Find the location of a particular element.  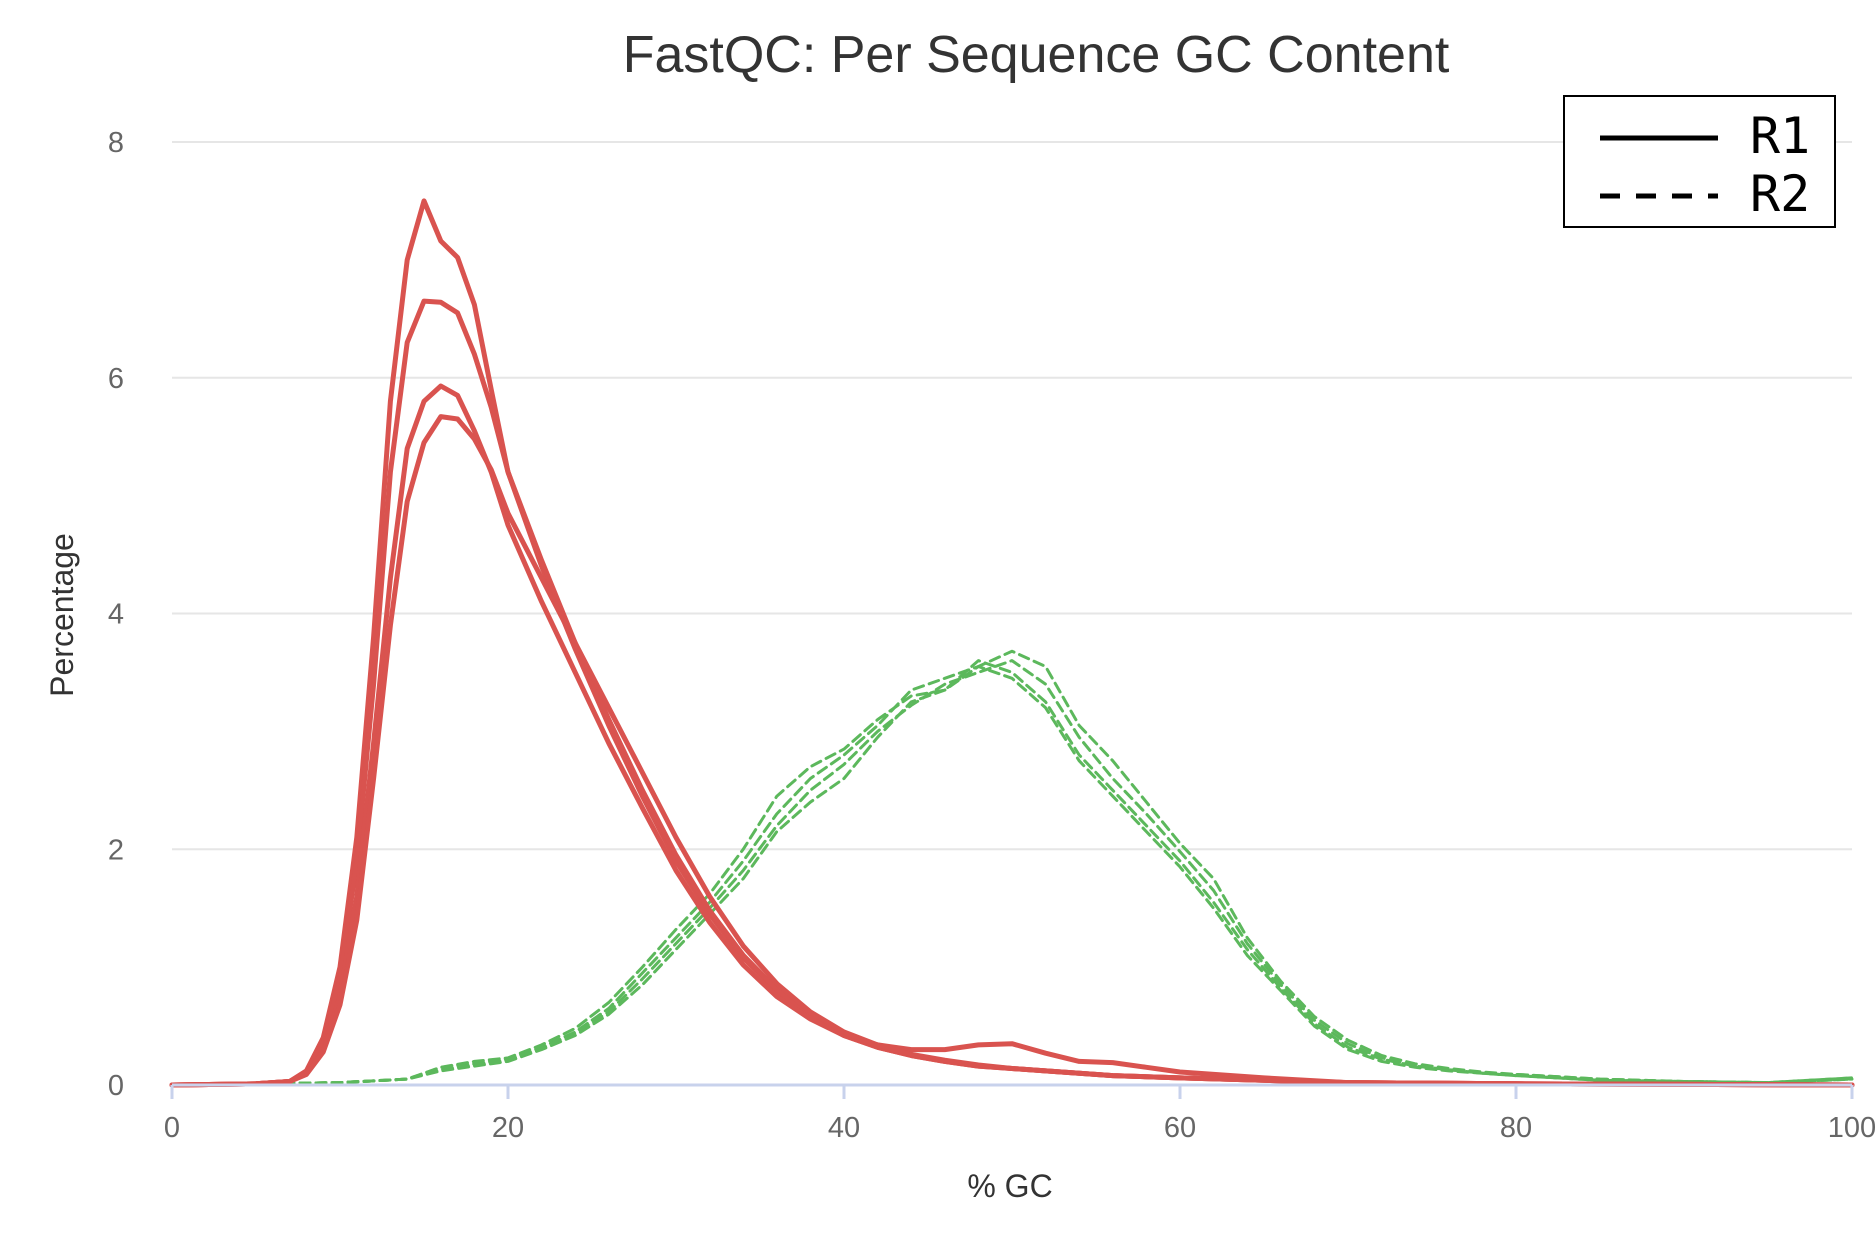

y-tick-label: 4 is located at coordinates (116, 615).